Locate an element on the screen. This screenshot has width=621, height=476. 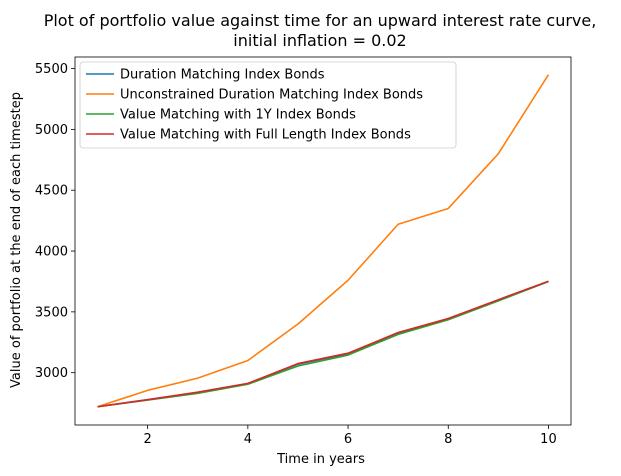
legend-box is located at coordinates (268, 105).